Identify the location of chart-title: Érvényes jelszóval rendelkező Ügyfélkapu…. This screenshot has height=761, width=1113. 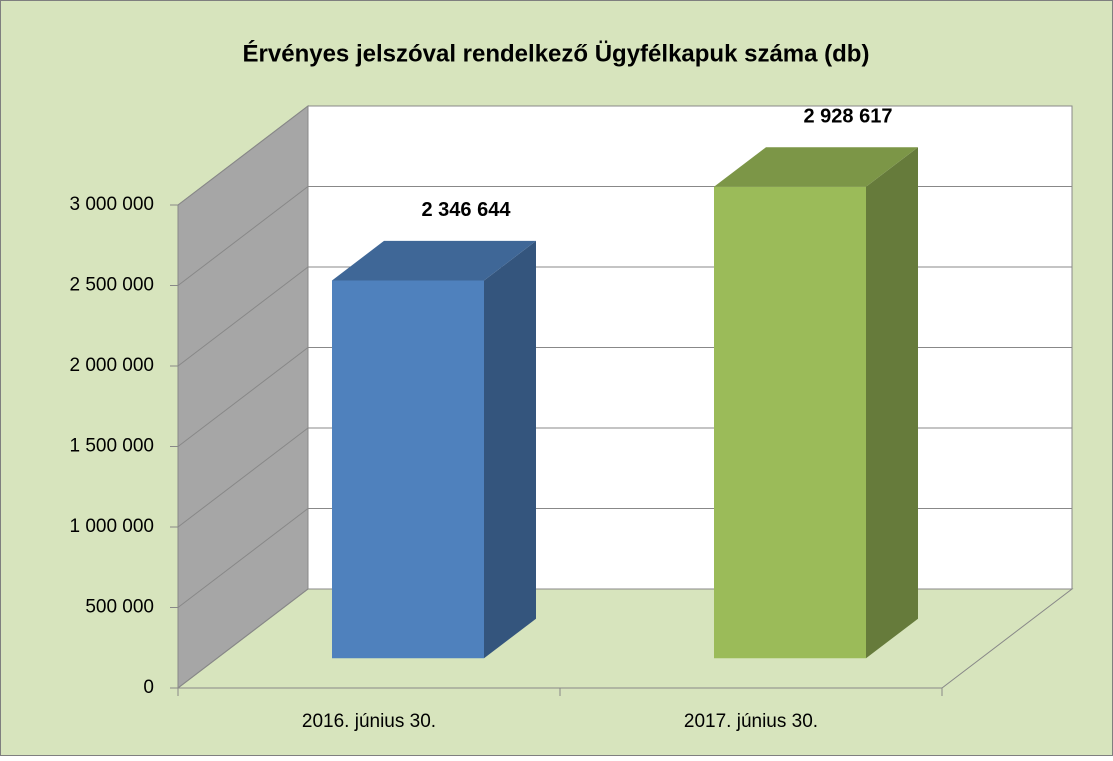
(556, 53).